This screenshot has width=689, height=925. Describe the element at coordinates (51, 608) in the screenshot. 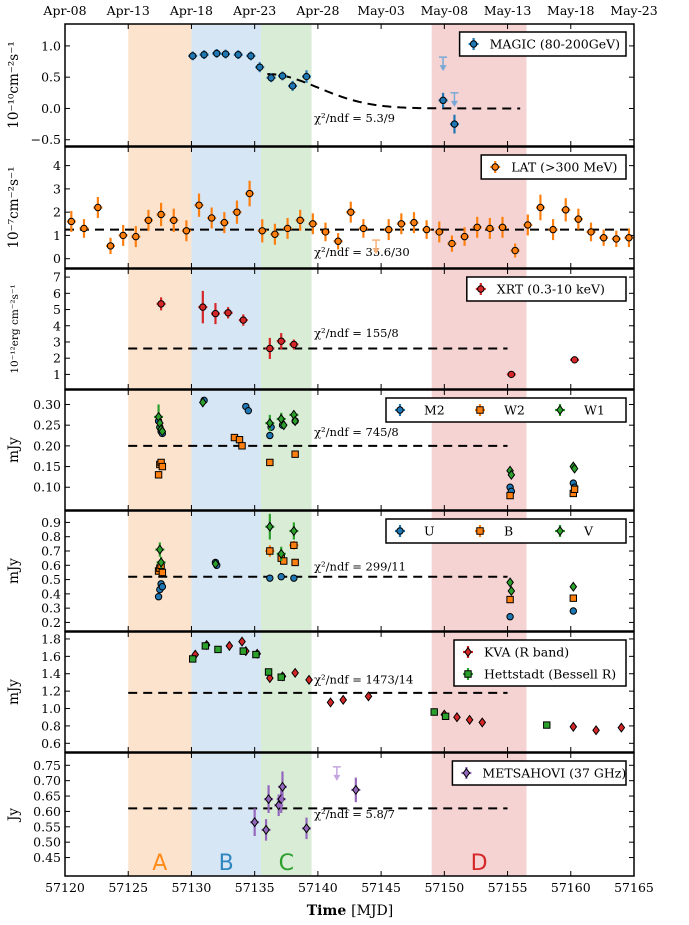

I see `y-tick-label: 0.3` at that location.